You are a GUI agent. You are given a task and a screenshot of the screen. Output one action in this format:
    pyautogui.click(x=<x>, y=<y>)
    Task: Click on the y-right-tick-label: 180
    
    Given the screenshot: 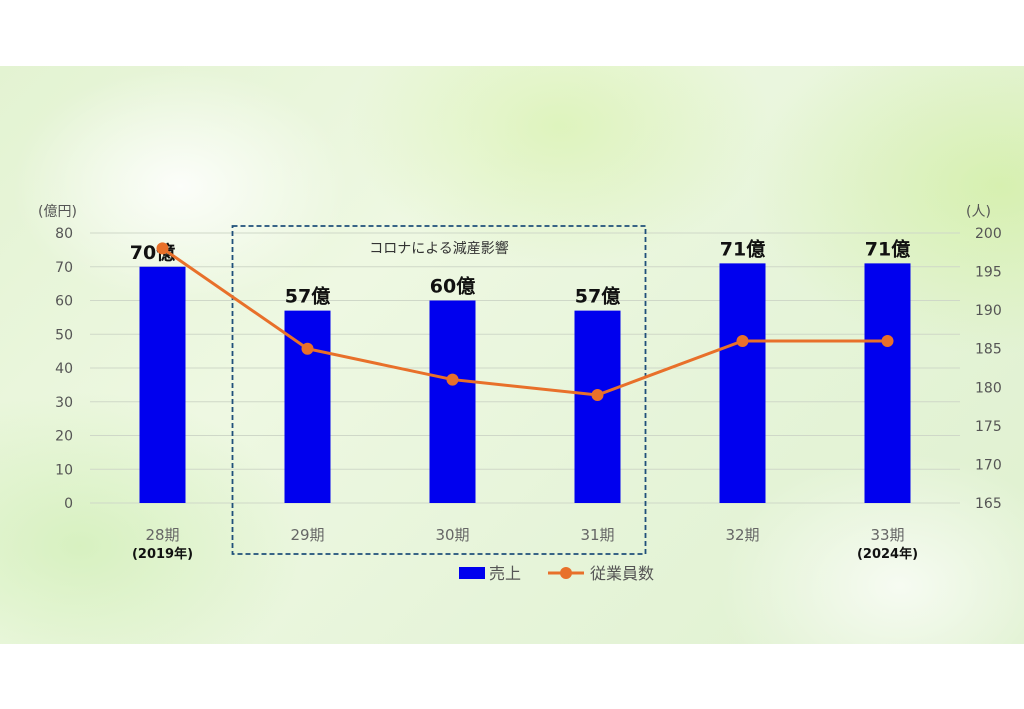 What is the action you would take?
    pyautogui.click(x=988, y=388)
    